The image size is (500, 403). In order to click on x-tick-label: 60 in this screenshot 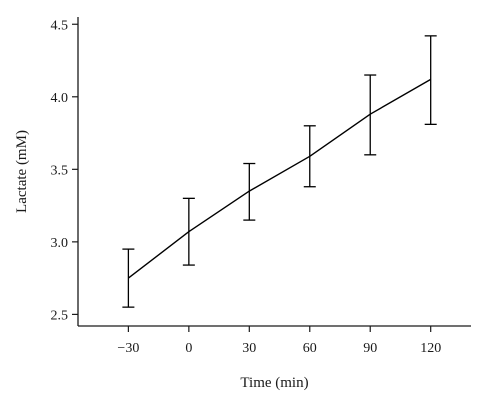, I will do `click(310, 348)`.